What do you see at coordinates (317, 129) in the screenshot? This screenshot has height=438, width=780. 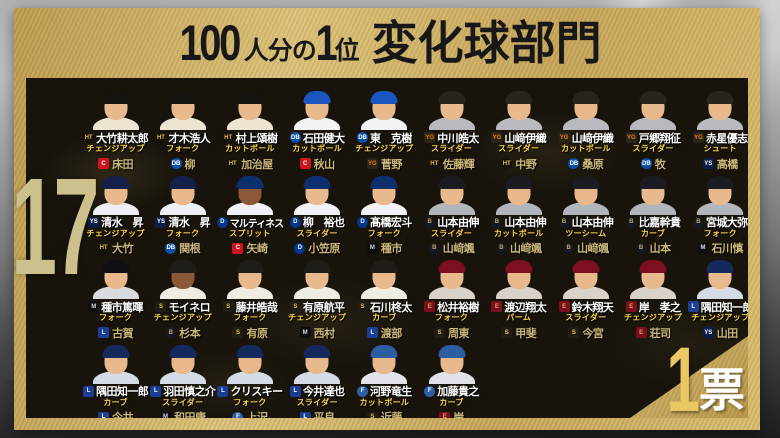 I see `player-card: DB 石田健大 カットボール C 秋山` at bounding box center [317, 129].